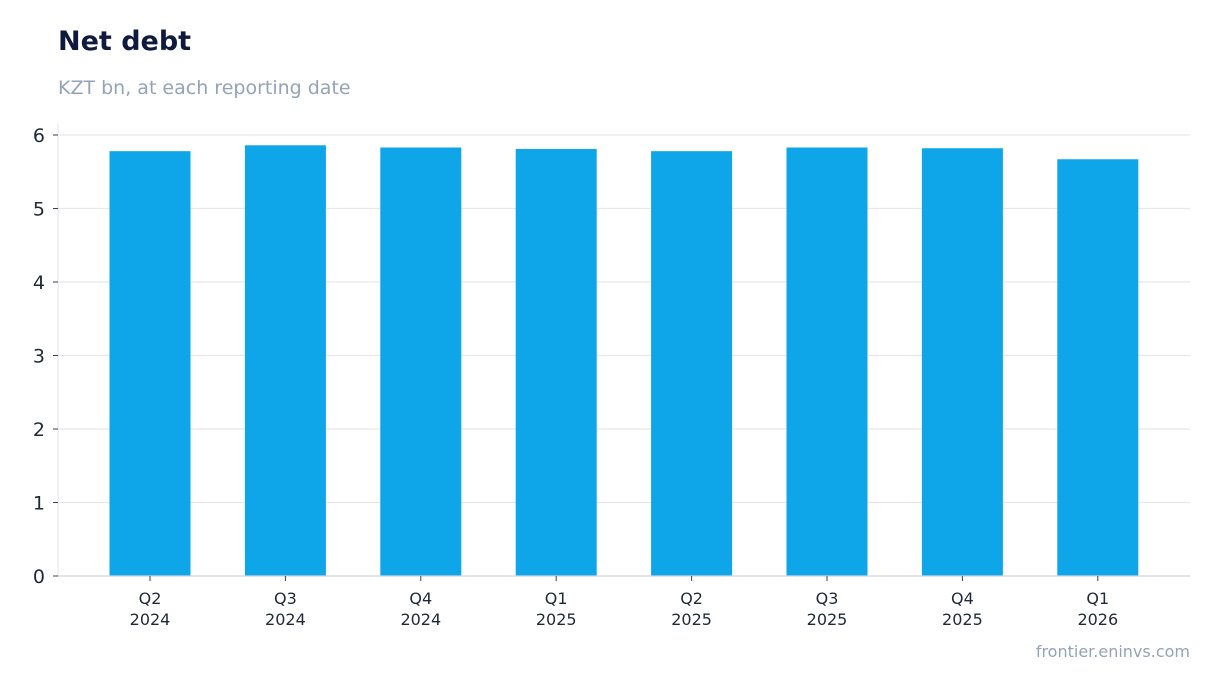 The width and height of the screenshot is (1220, 693). Describe the element at coordinates (39, 357) in the screenshot. I see `y-tick-label: 3` at that location.